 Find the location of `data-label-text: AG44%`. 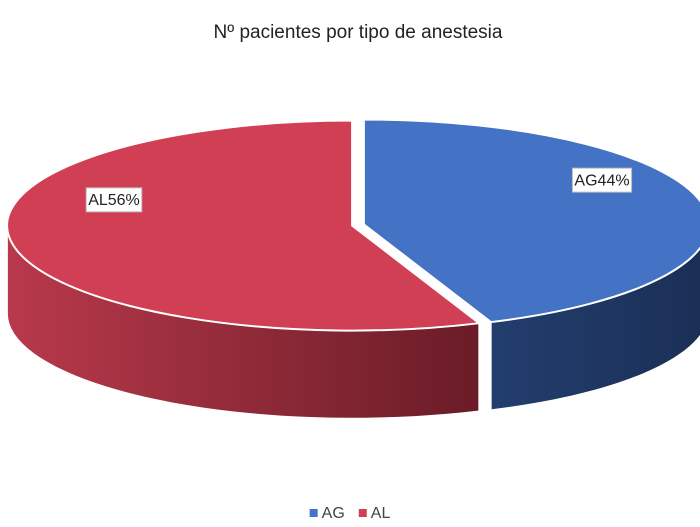

data-label-text: AG44% is located at coordinates (601, 180).